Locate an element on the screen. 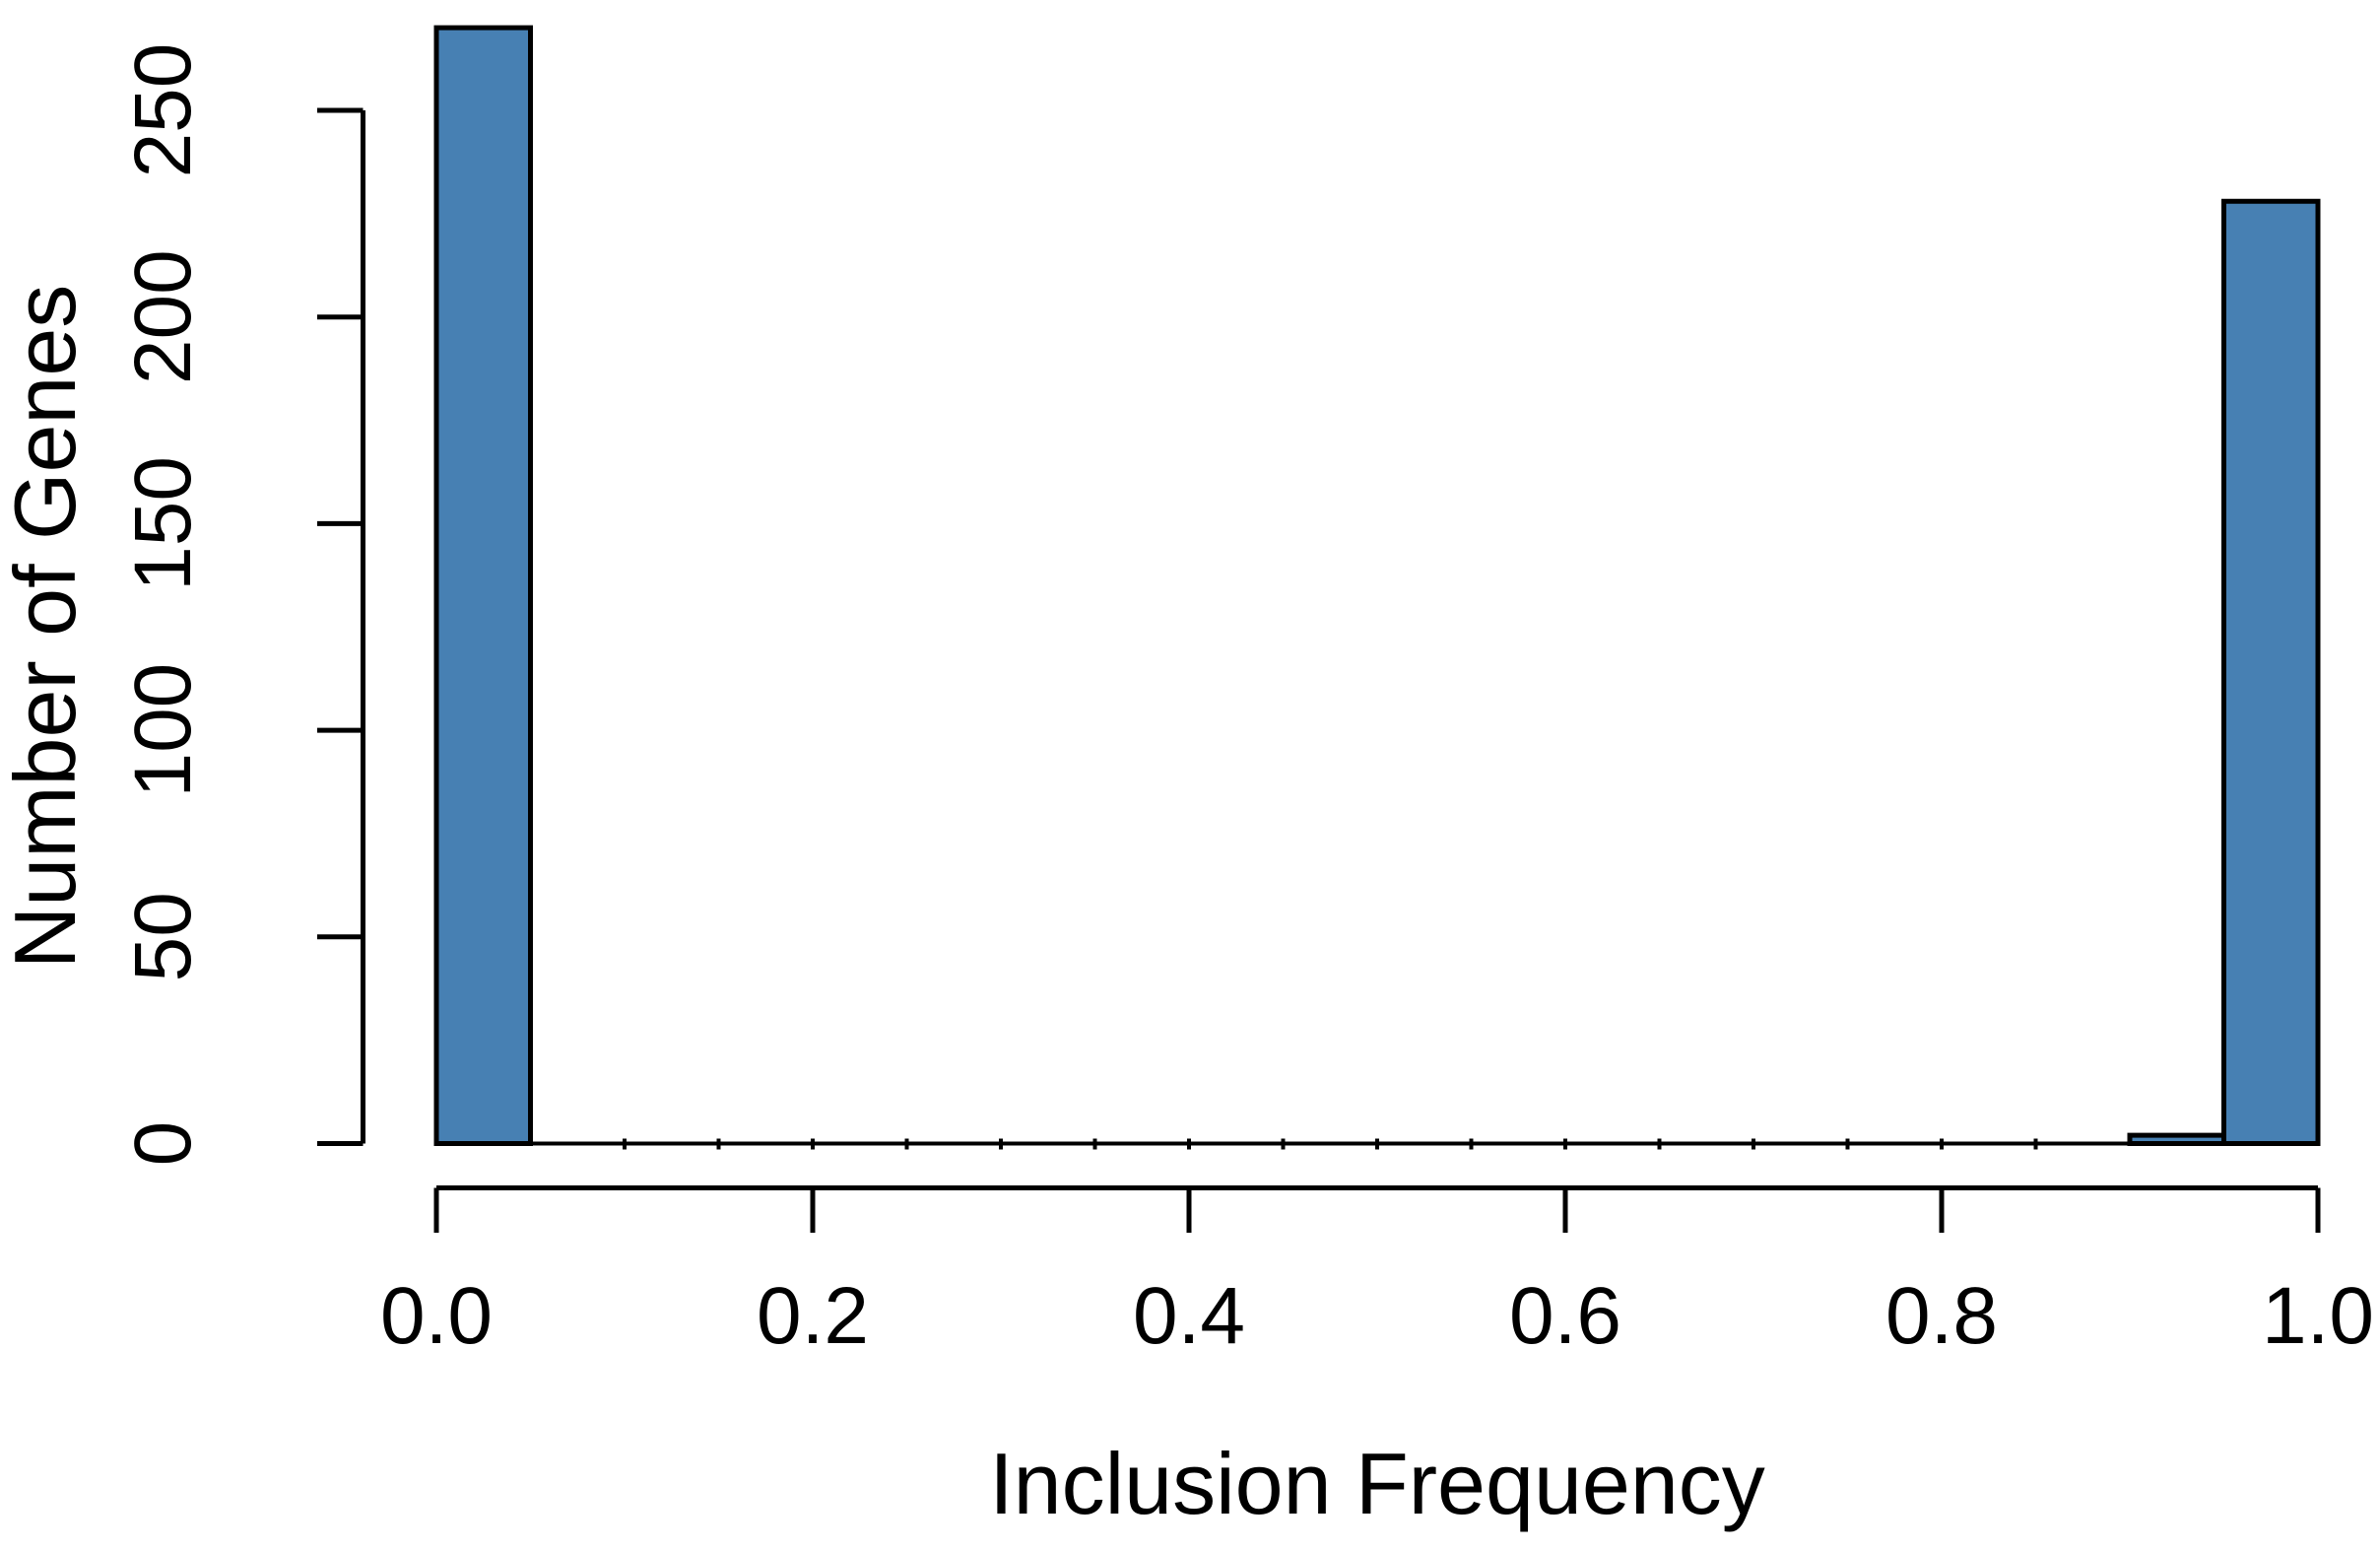  x-axis-tick-label: 0.8 is located at coordinates (1941, 1316).